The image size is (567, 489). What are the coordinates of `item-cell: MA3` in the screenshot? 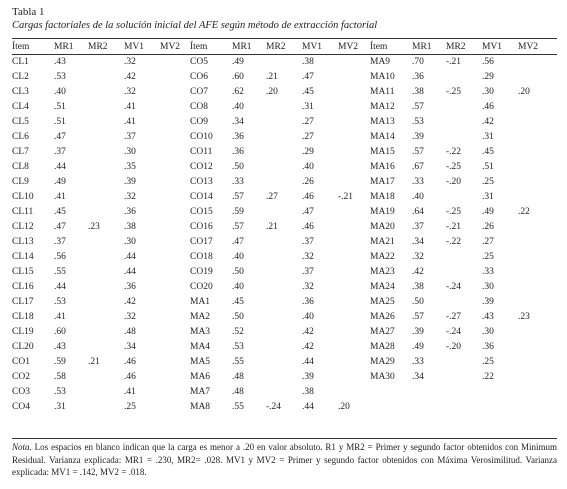 It's located at (200, 332).